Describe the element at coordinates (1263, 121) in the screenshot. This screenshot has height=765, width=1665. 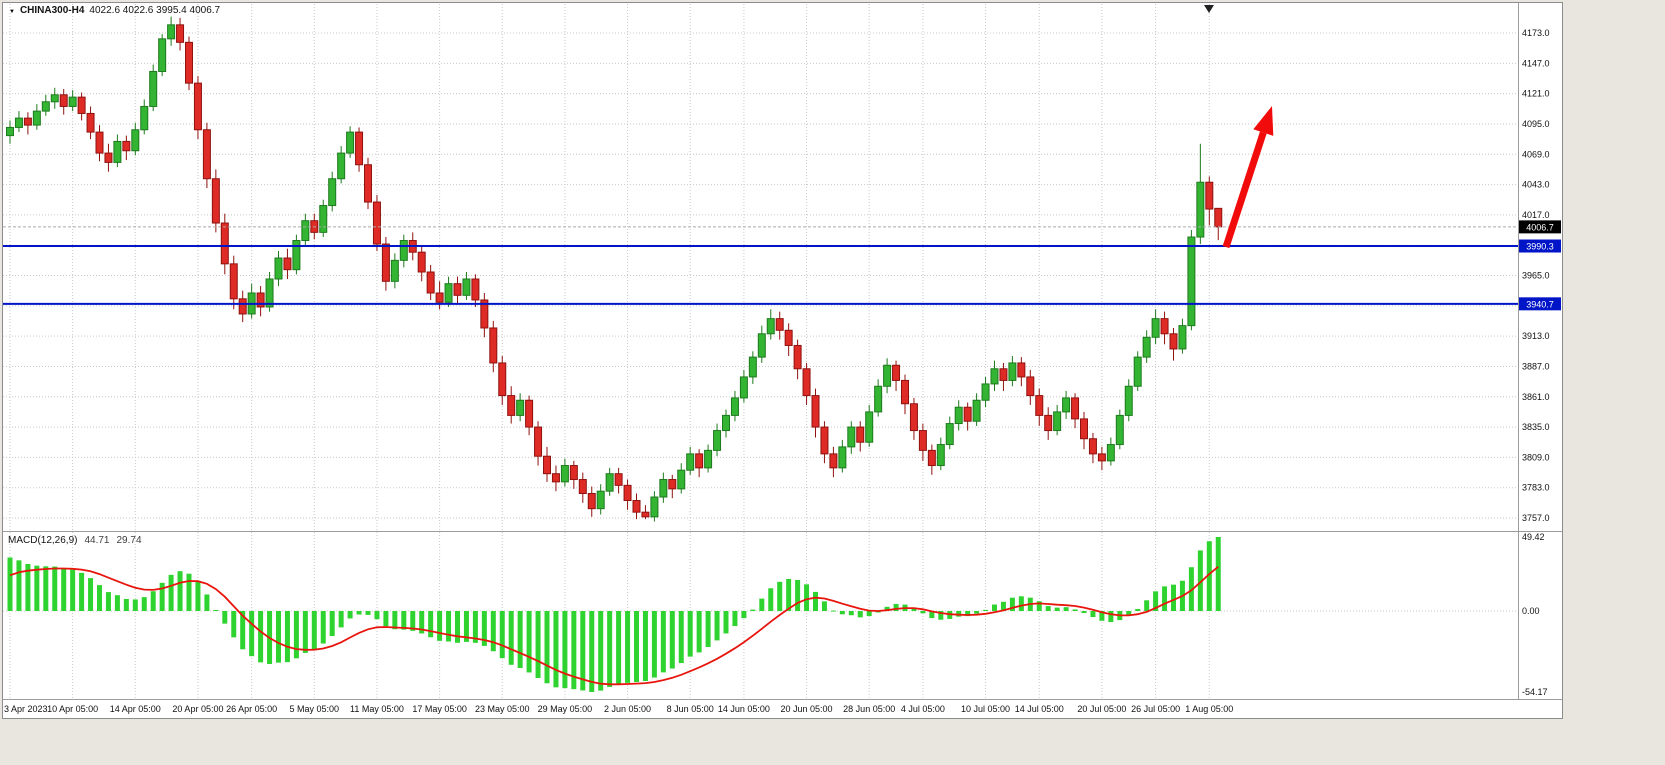
I see `trend-arrow-head` at that location.